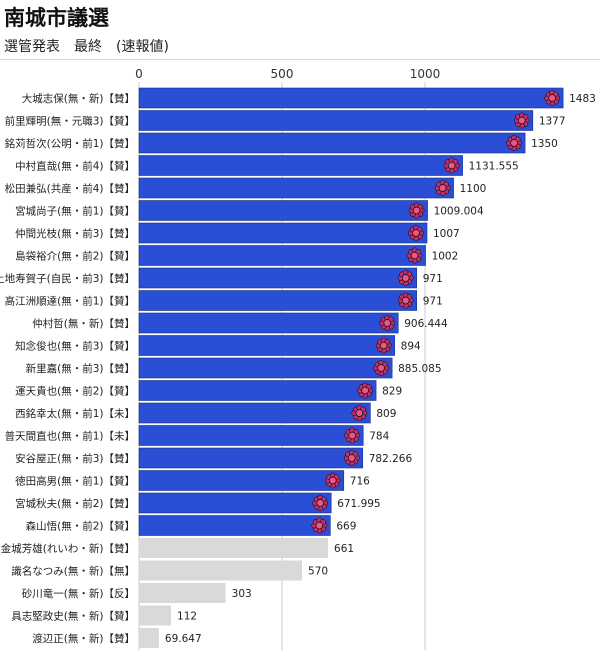  Describe the element at coordinates (83, 638) in the screenshot. I see `category-label: 渡辺正(無・新)【賛】` at that location.